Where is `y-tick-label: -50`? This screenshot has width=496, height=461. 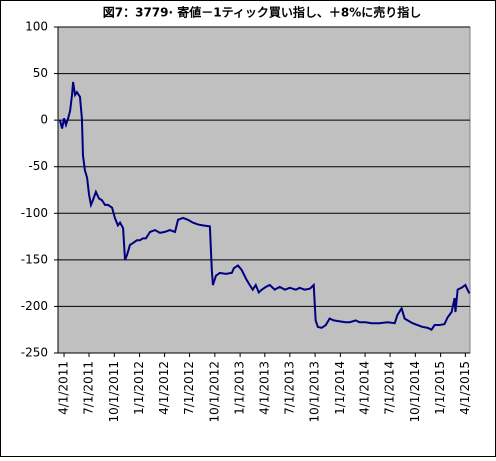 y-tick-label: -50 is located at coordinates (38, 166).